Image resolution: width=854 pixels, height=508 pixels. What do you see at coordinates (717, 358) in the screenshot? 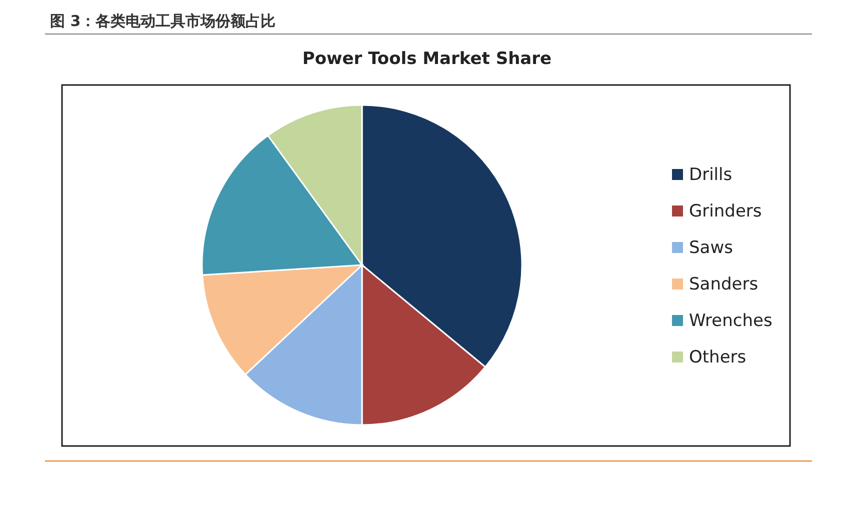
I see `legend-label: Others` at bounding box center [717, 358].